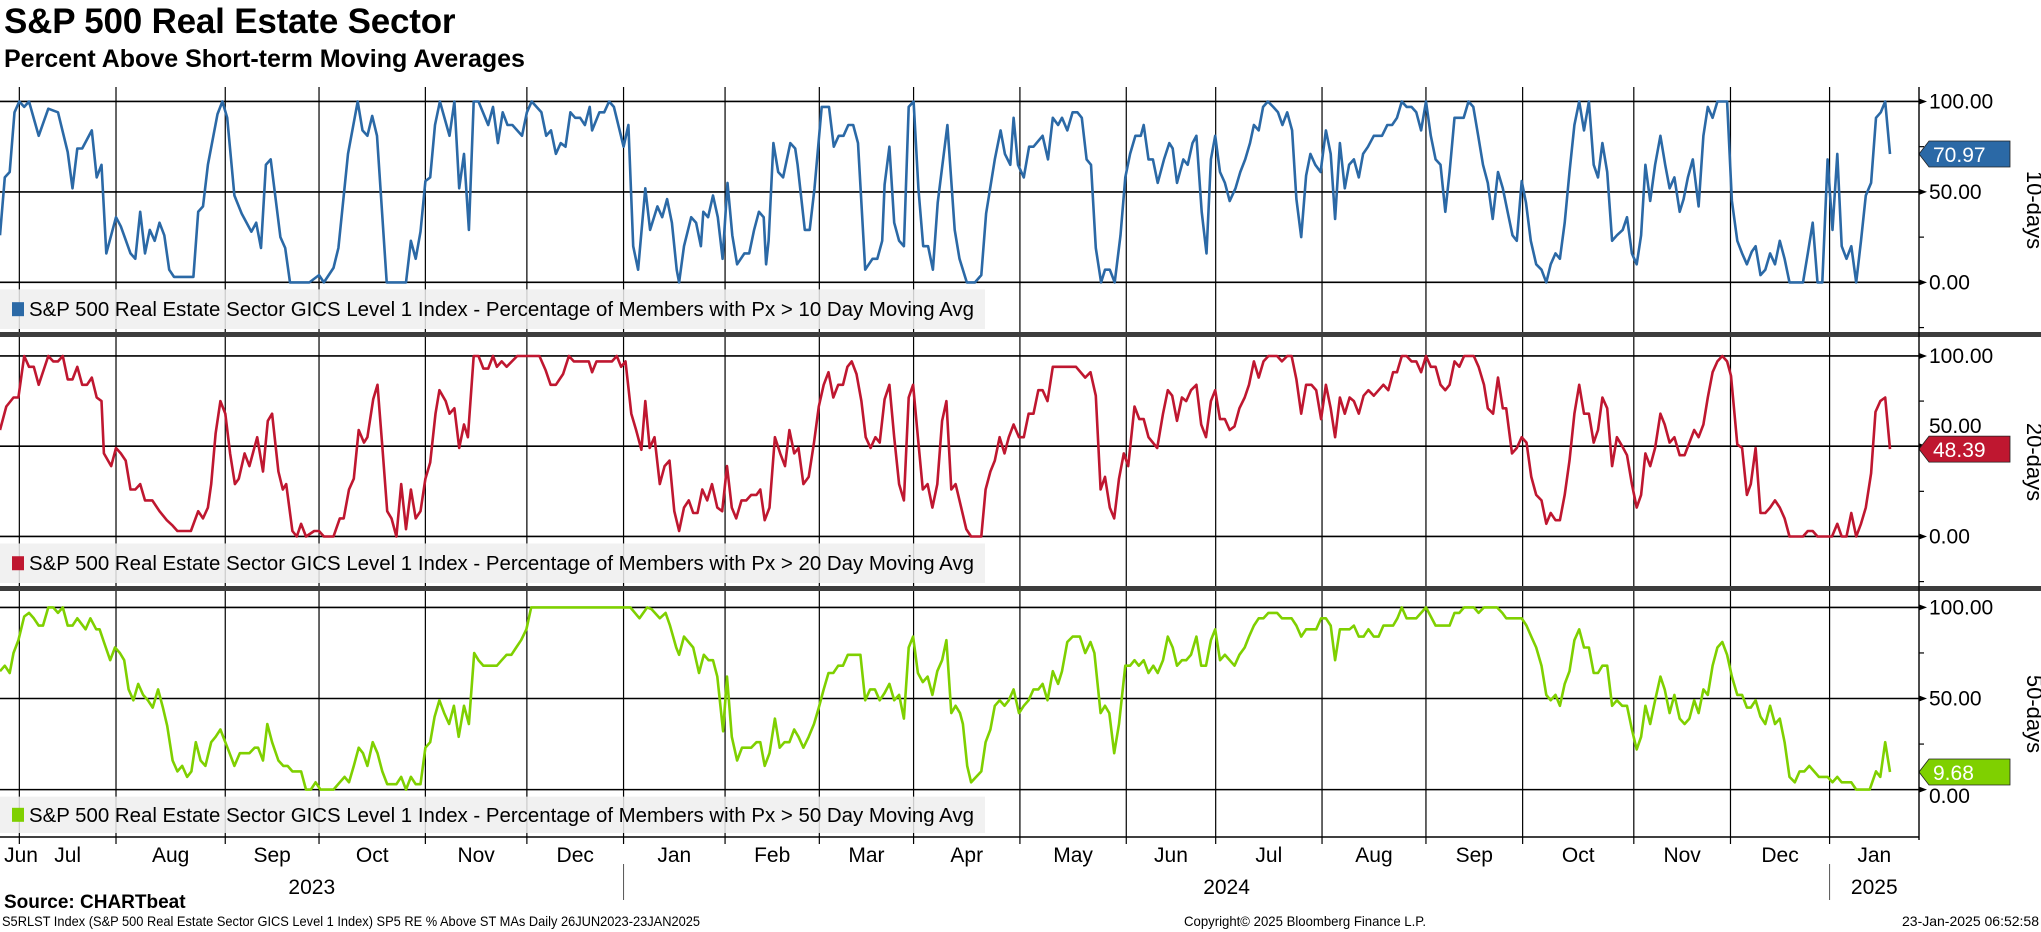 This screenshot has height=932, width=2041. Describe the element at coordinates (95, 902) in the screenshot. I see `source-label: Source: CHARTbeat` at that location.